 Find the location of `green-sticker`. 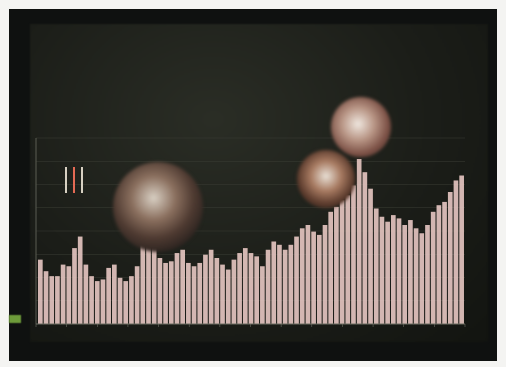

green-sticker is located at coordinates (15, 319).